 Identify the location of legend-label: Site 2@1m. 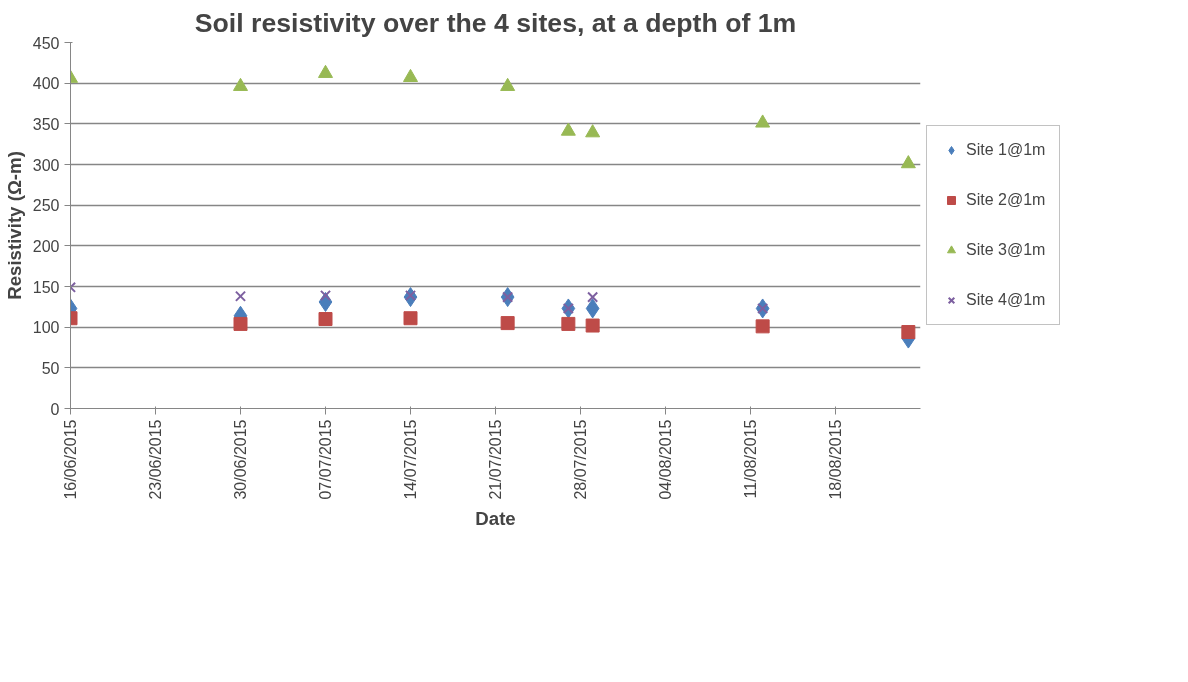
(1006, 200).